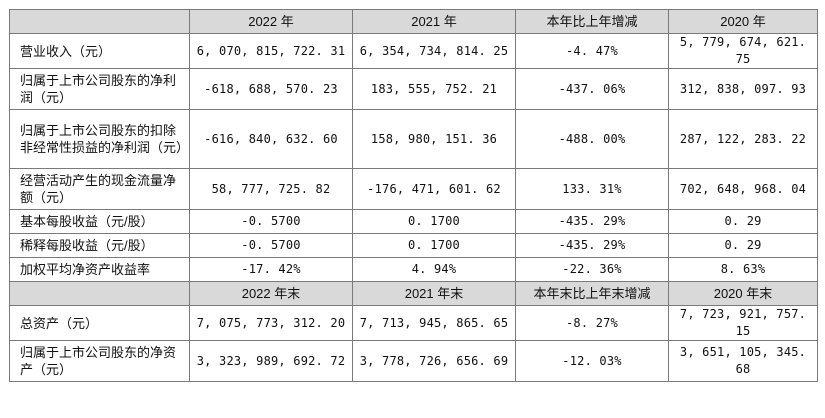 The image size is (825, 418). What do you see at coordinates (743, 89) in the screenshot?
I see `table-cell: 312, 838, 097. 93` at bounding box center [743, 89].